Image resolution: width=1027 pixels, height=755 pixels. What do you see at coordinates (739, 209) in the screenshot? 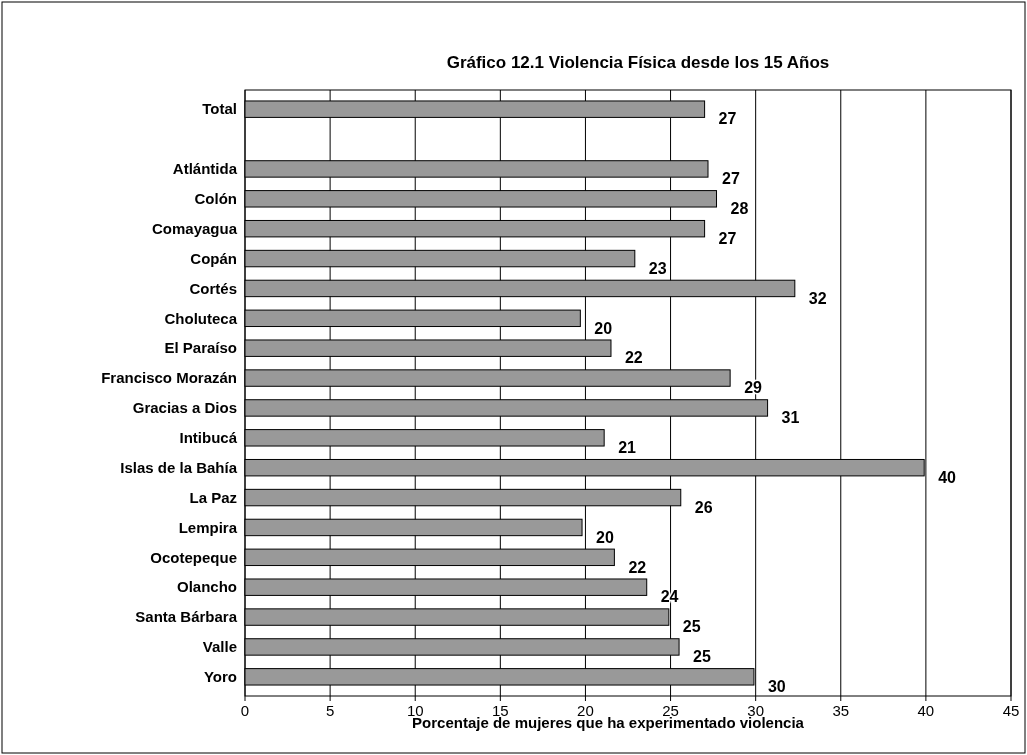
I see `data-label: 28` at bounding box center [739, 209].